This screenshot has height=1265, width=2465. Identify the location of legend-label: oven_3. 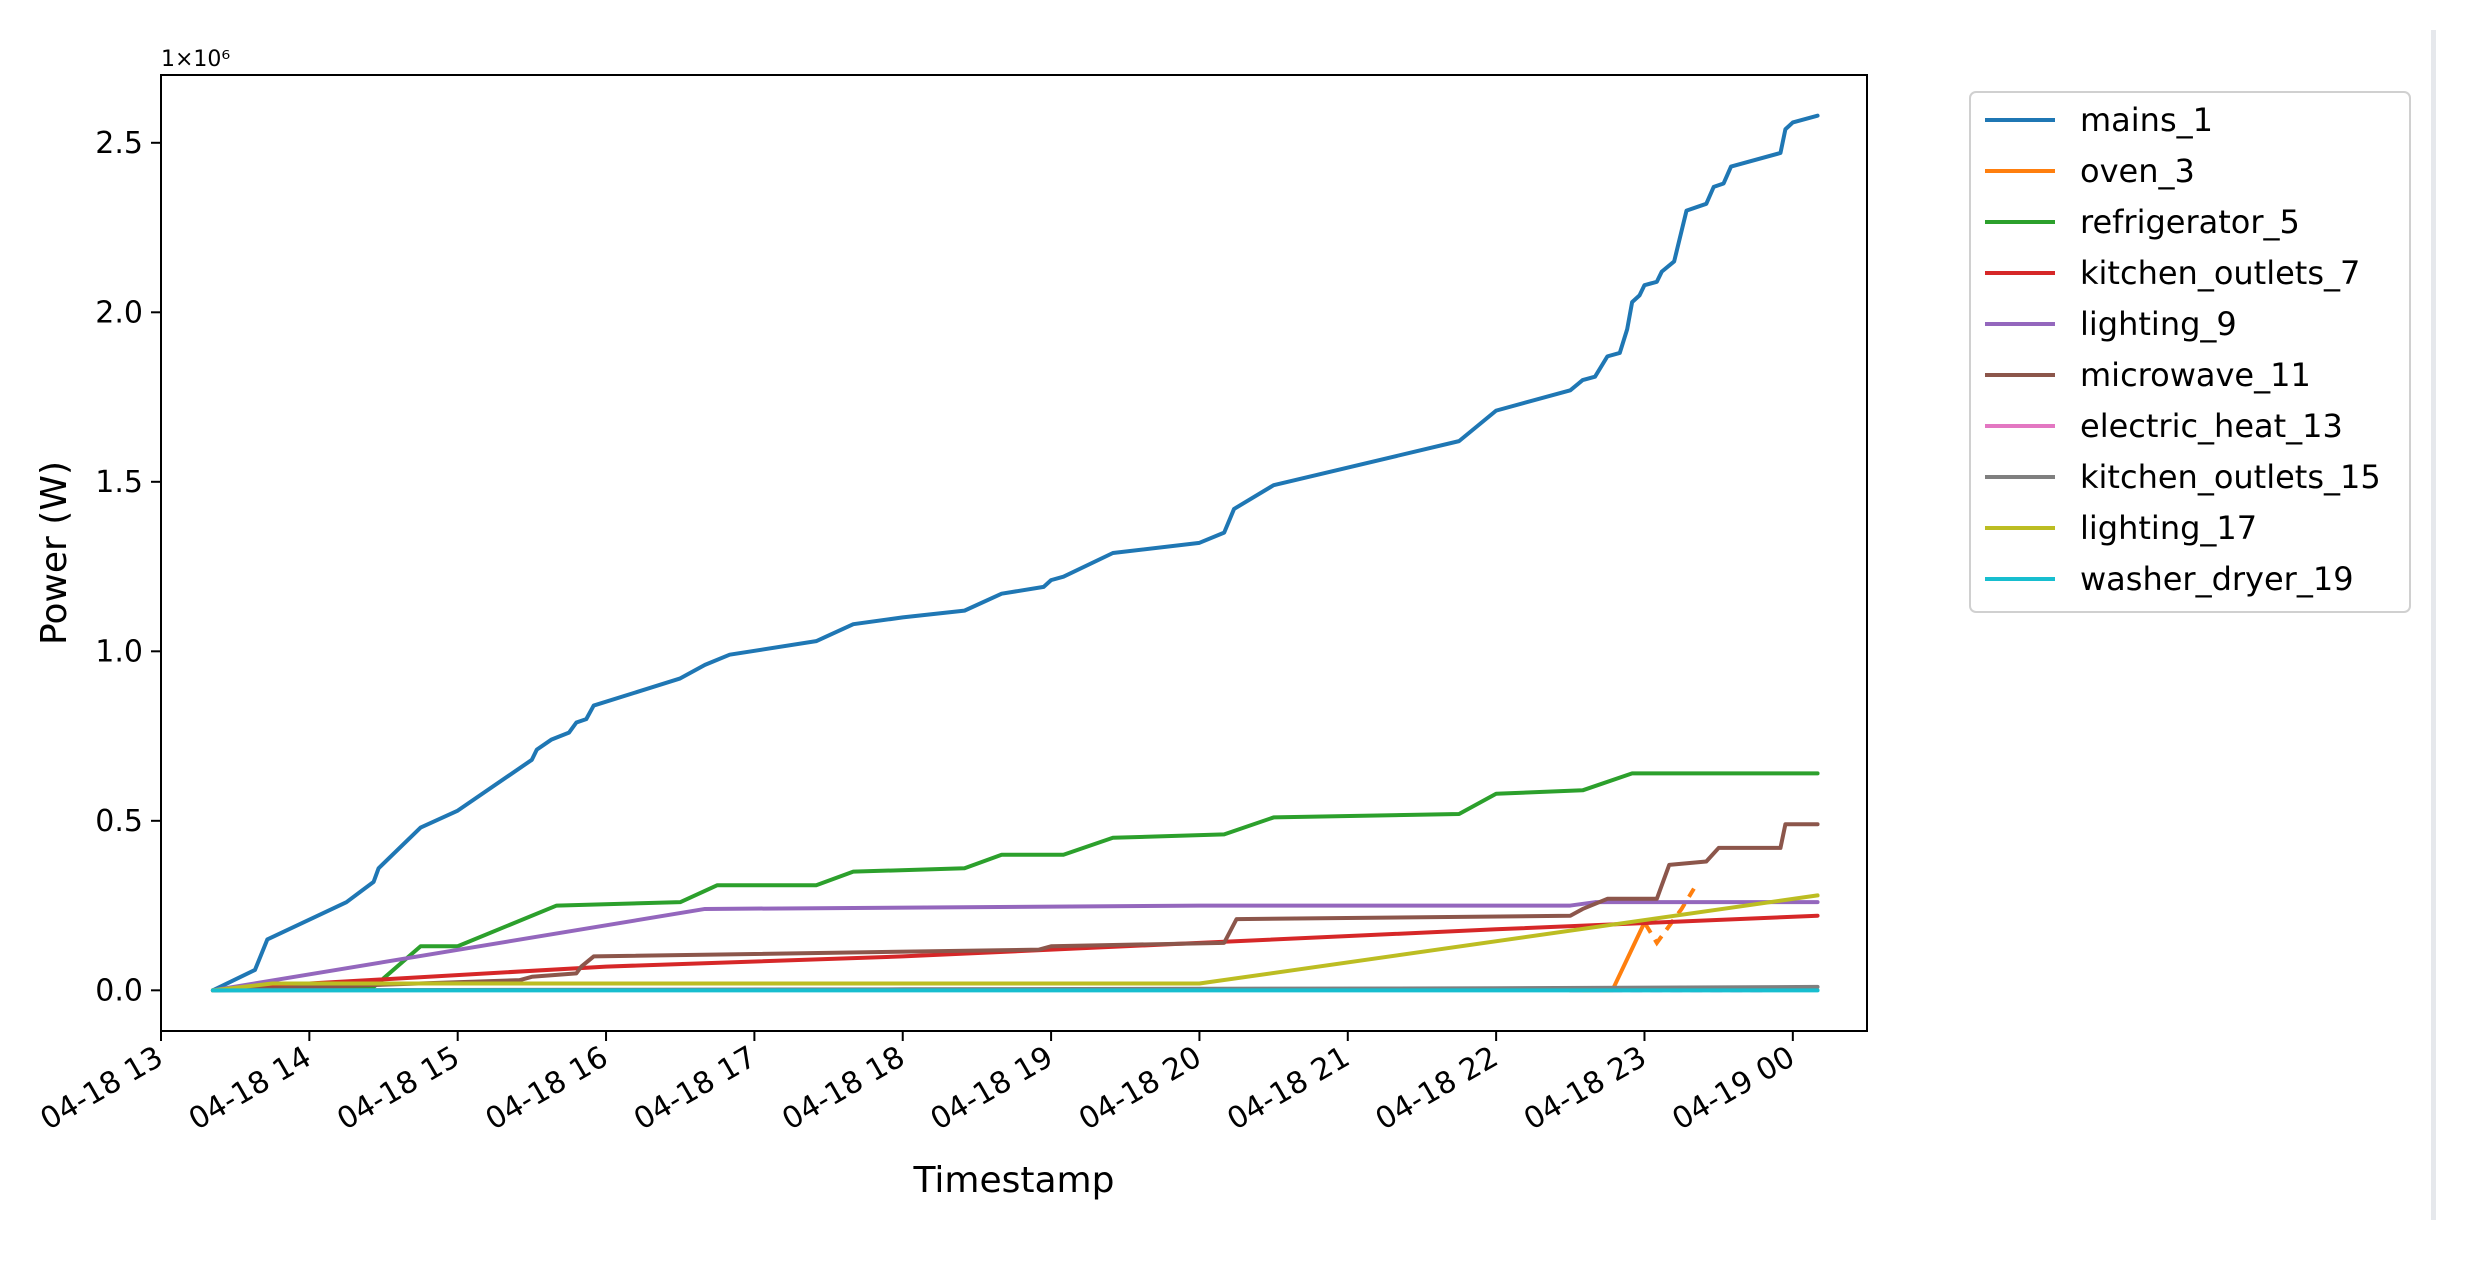
(2137, 171).